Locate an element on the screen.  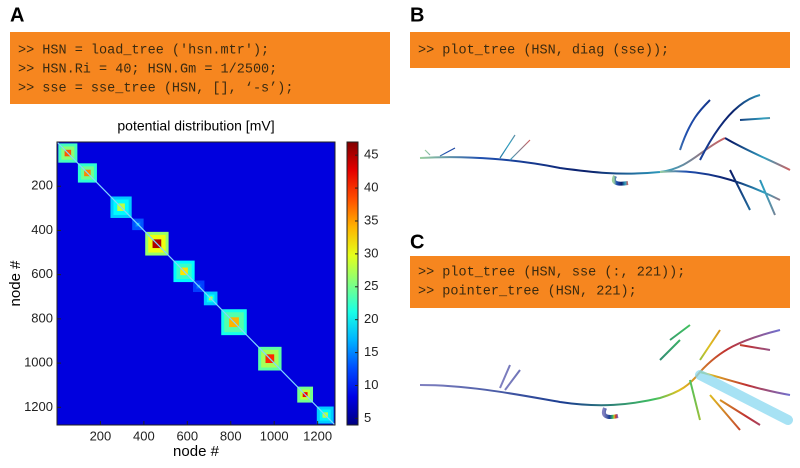
x-tick-label: 1000 is located at coordinates (274, 435).